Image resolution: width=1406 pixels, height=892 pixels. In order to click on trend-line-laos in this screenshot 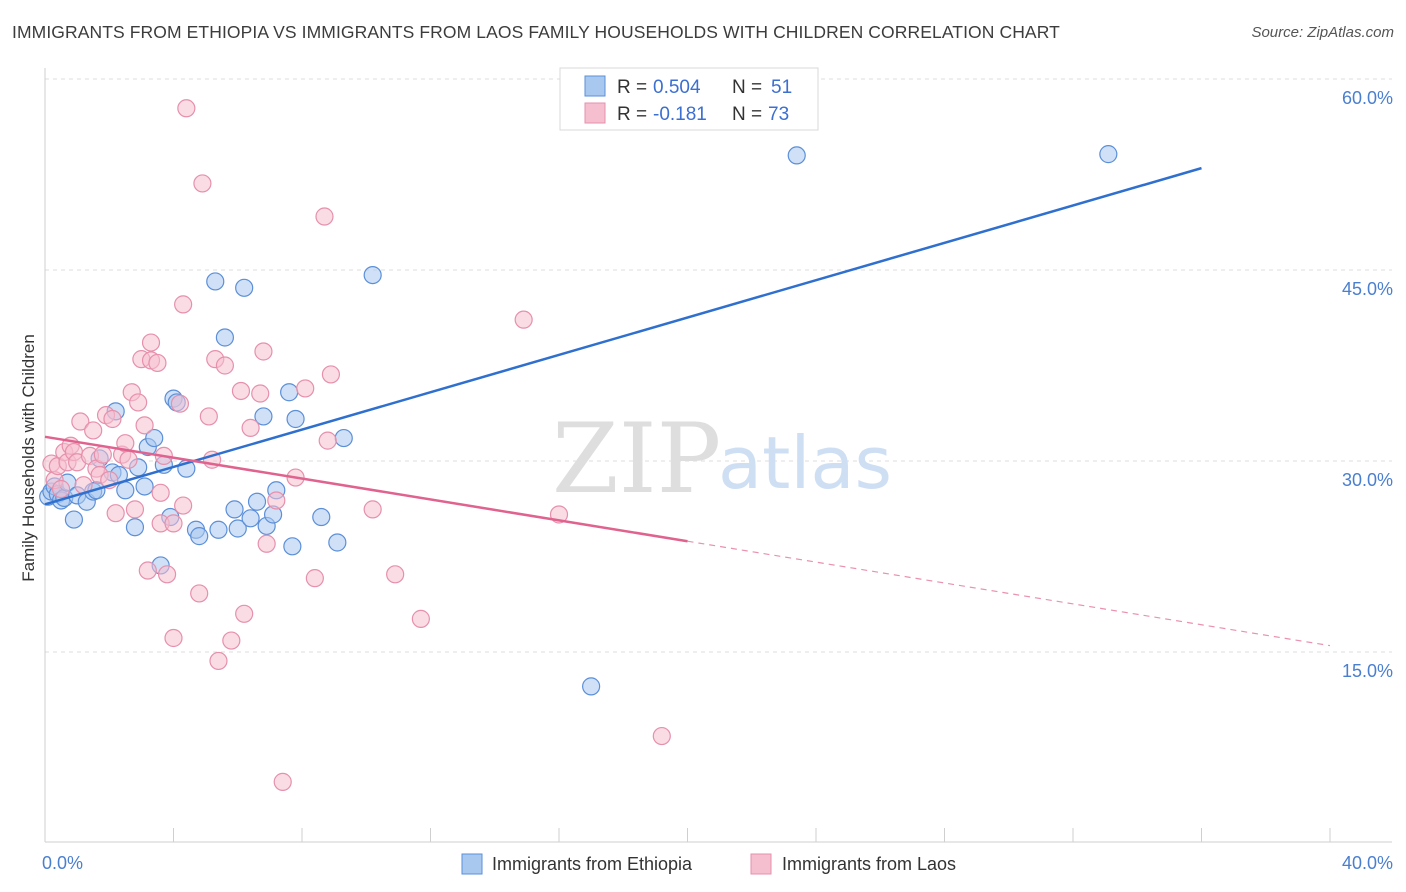, I will do `click(366, 489)`.